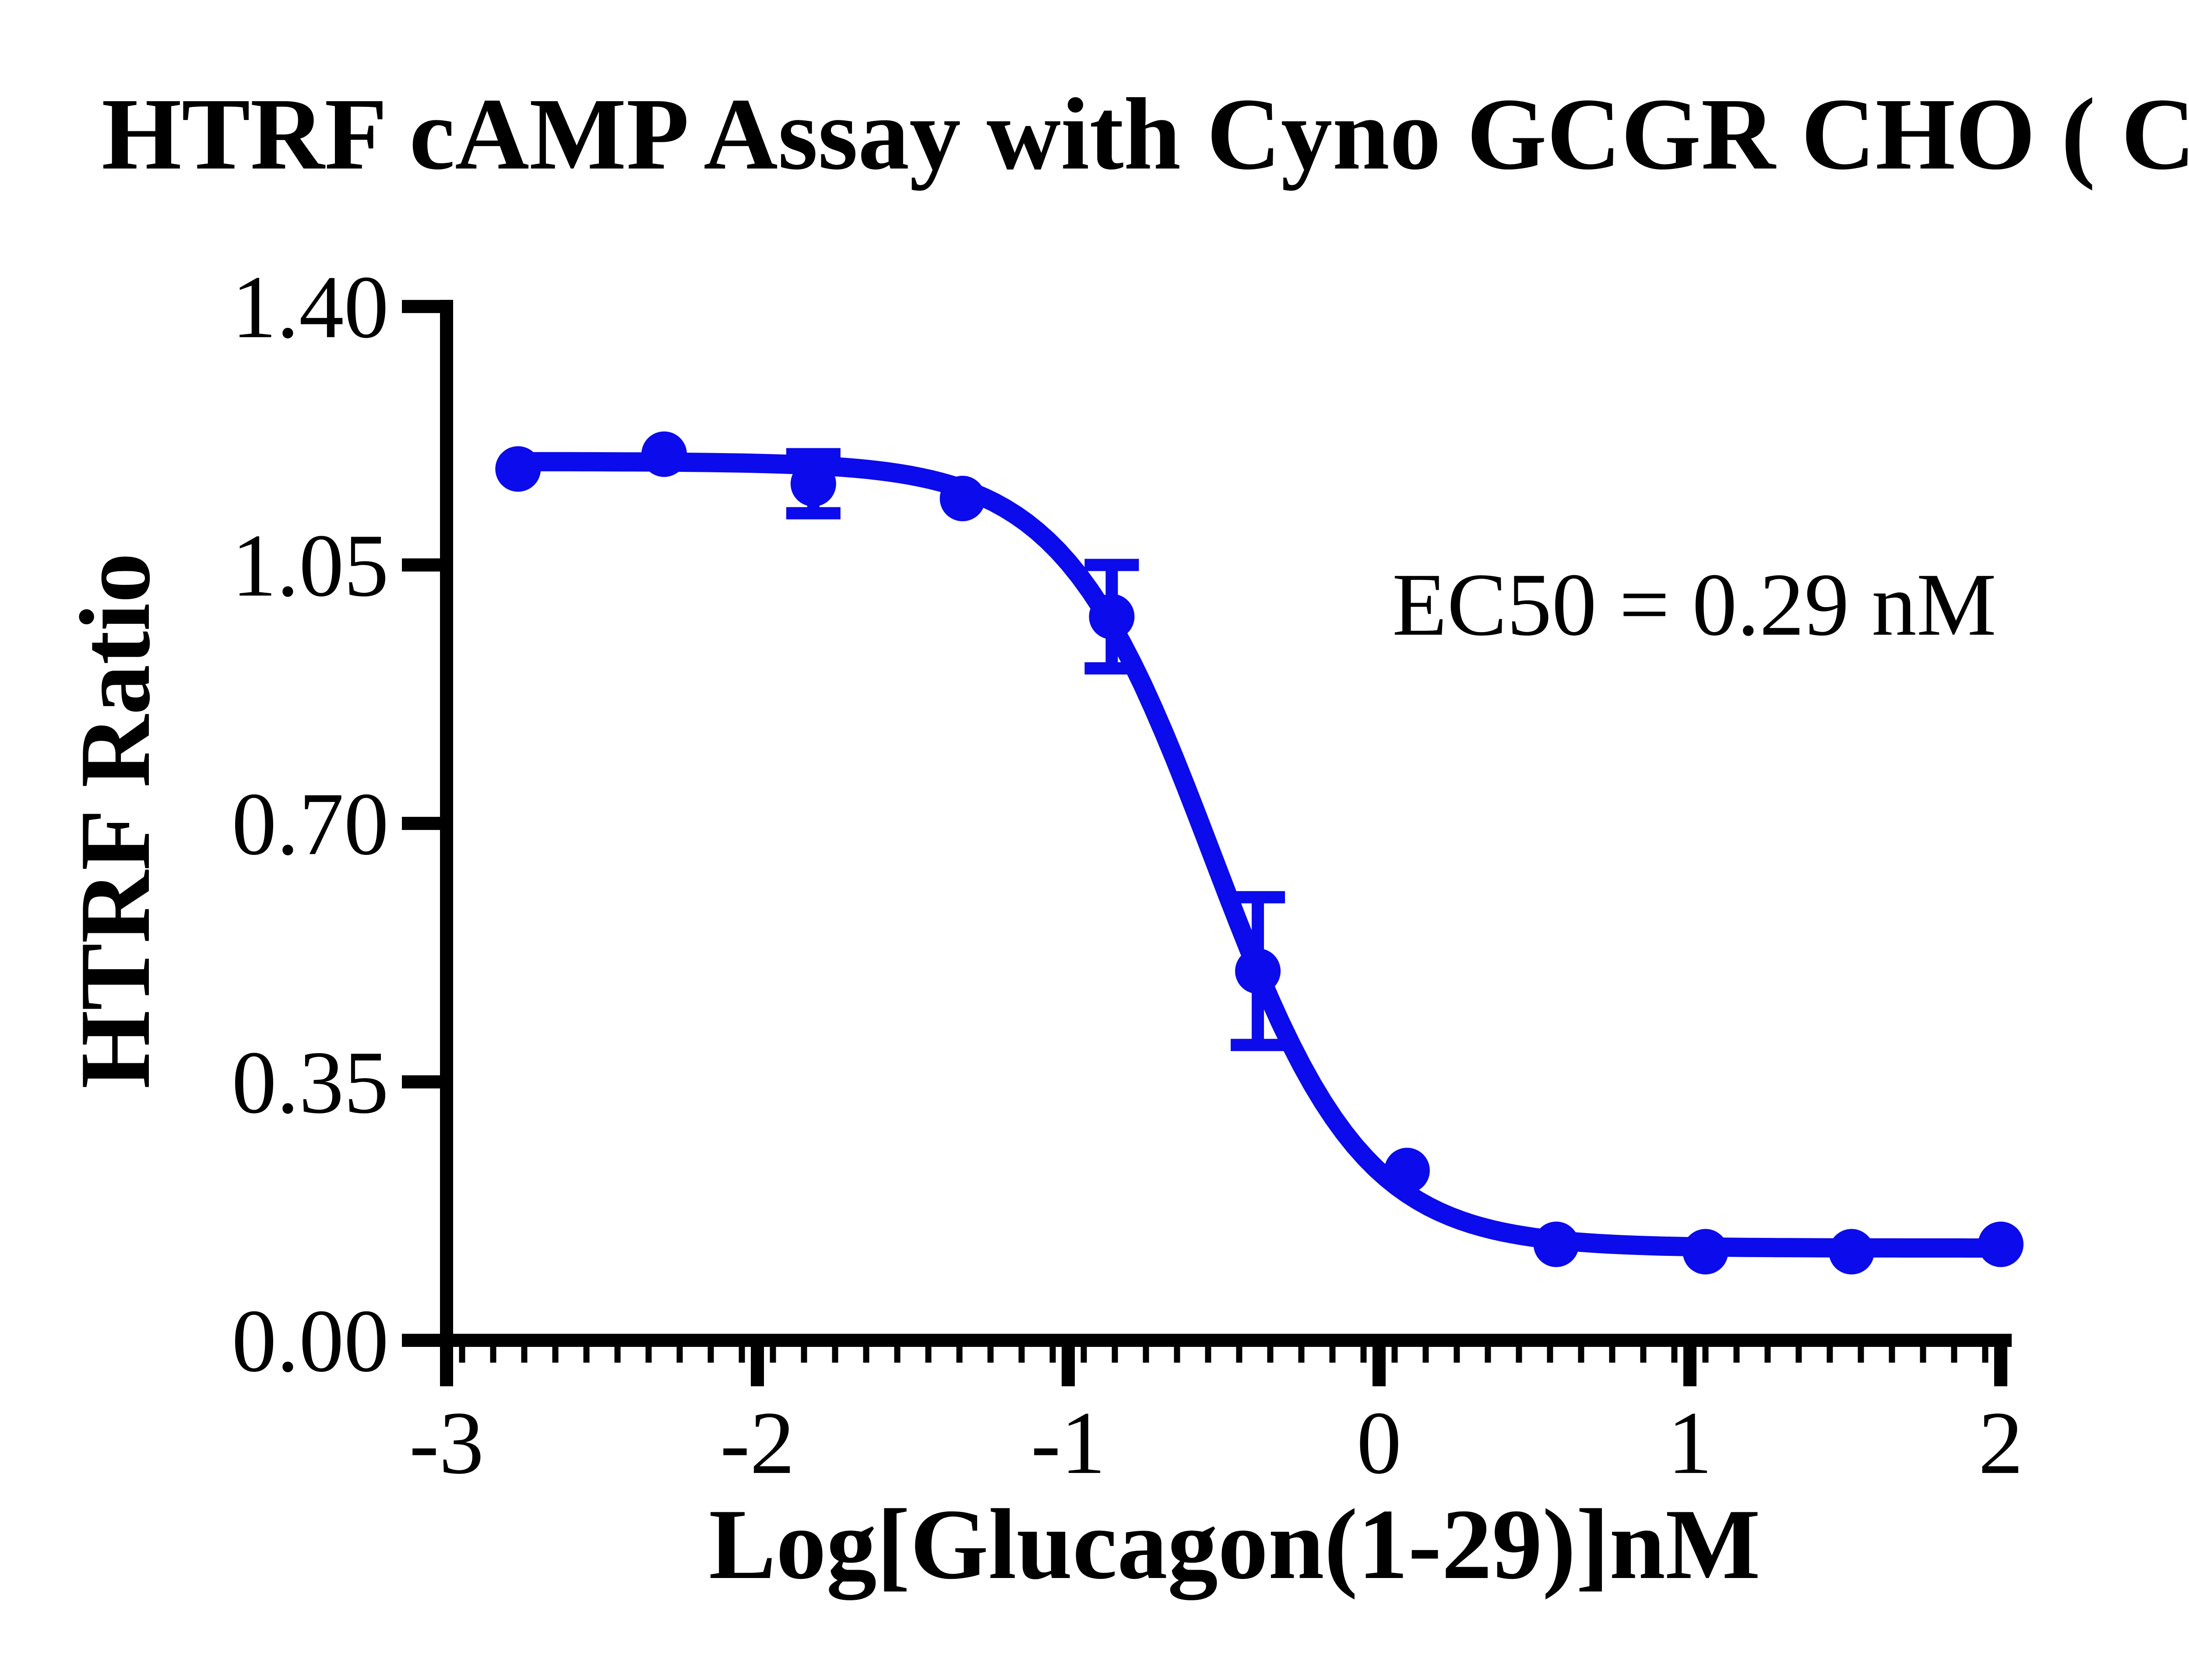 The image size is (2189, 1680). I want to click on y-axis-title: HTRF Ratio, so click(115, 821).